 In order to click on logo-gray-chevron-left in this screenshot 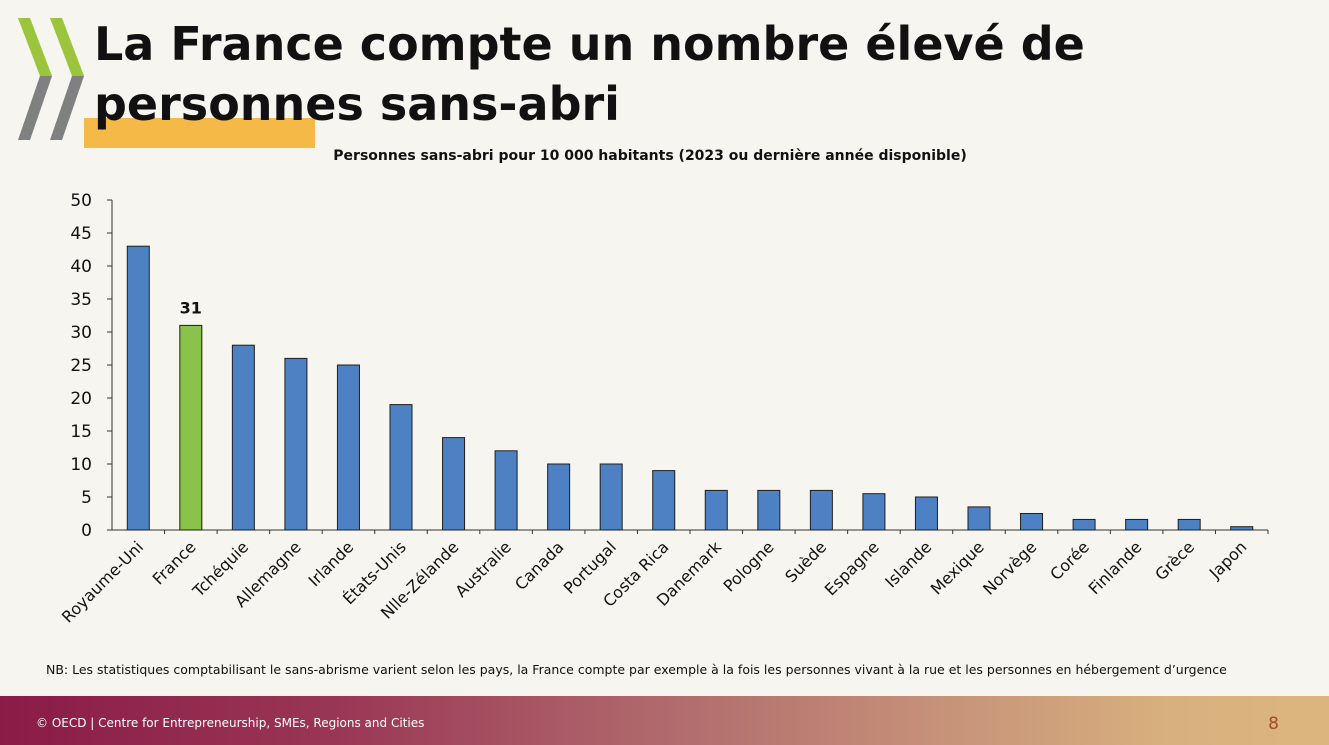, I will do `click(35, 108)`.